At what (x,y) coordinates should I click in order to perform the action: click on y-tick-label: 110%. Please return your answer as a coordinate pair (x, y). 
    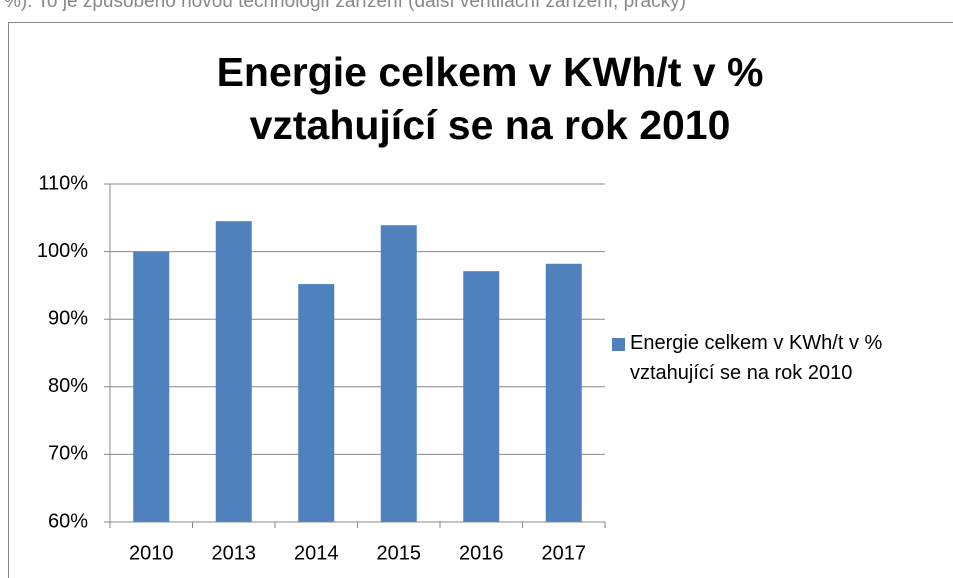
    Looking at the image, I should click on (63, 183).